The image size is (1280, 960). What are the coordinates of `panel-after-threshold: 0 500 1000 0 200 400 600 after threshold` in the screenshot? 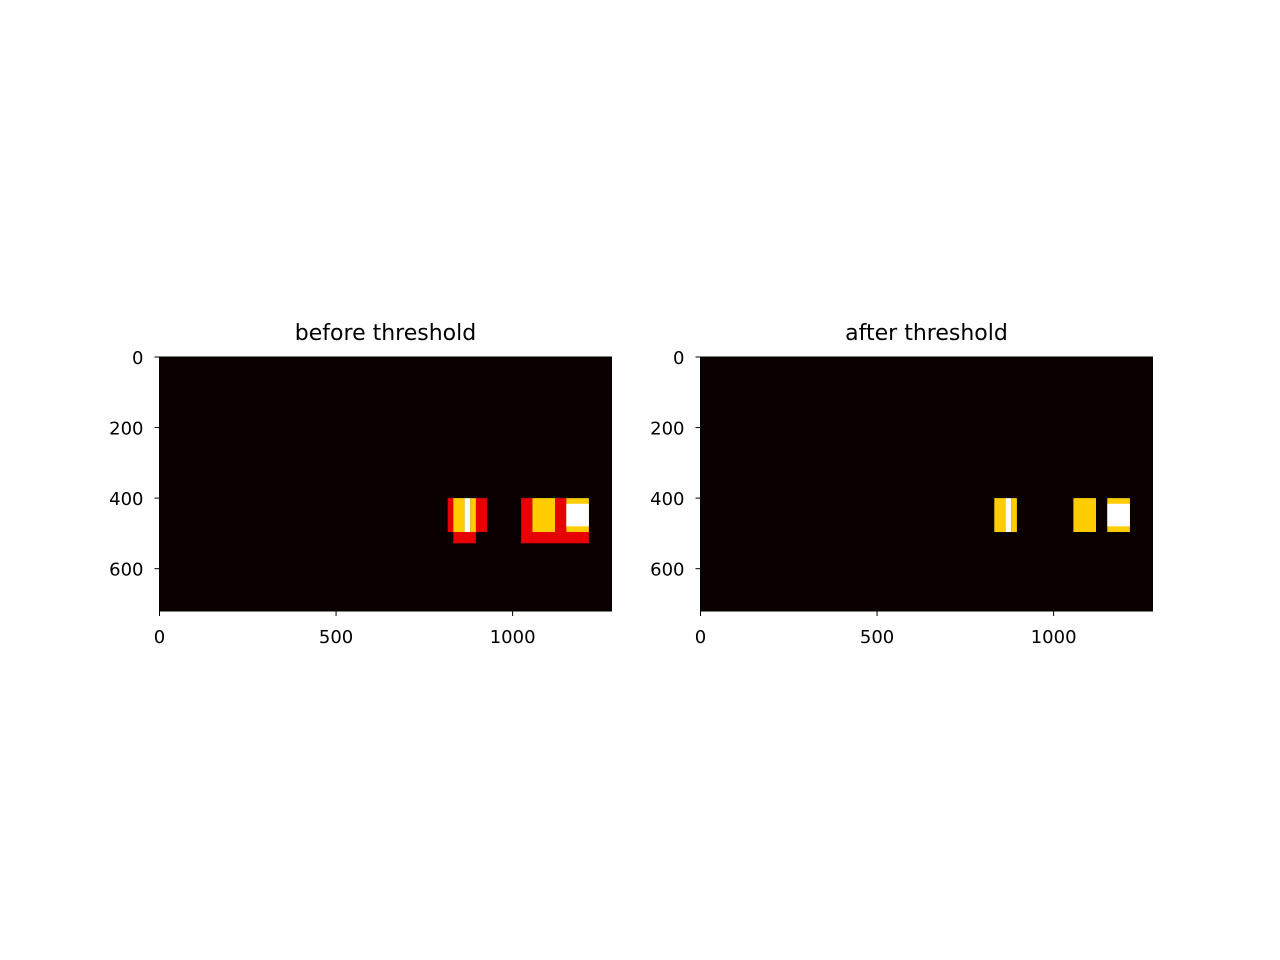 It's located at (901, 484).